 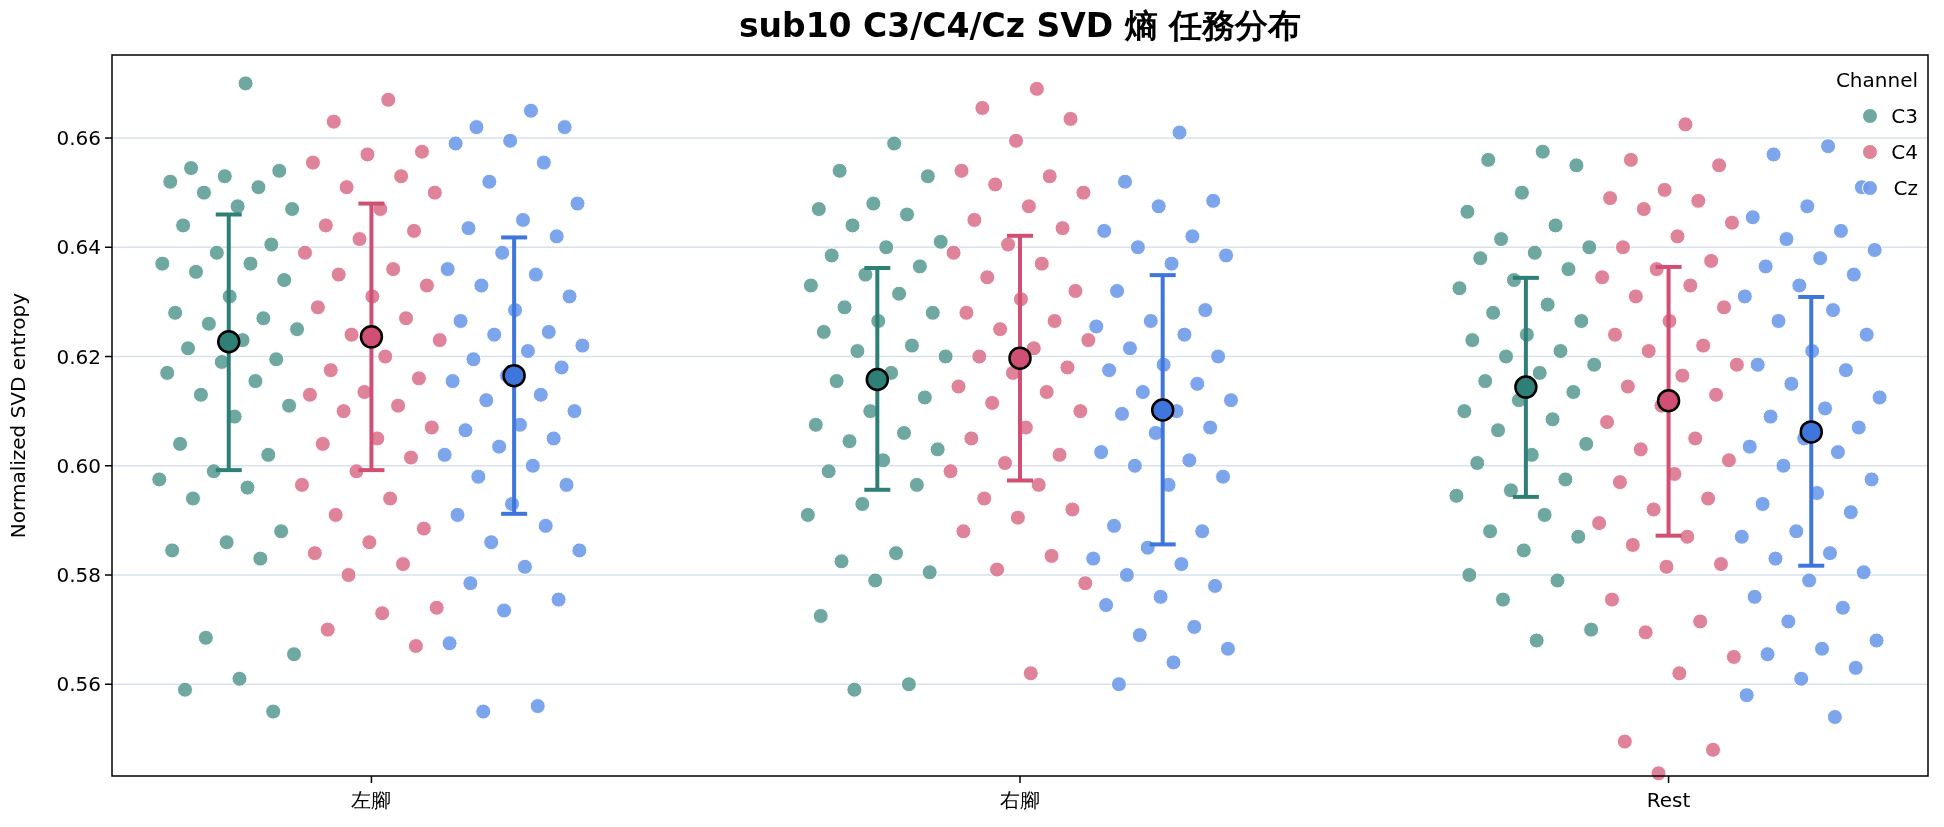 What do you see at coordinates (78, 356) in the screenshot?
I see `y-tick-label: 0.62` at bounding box center [78, 356].